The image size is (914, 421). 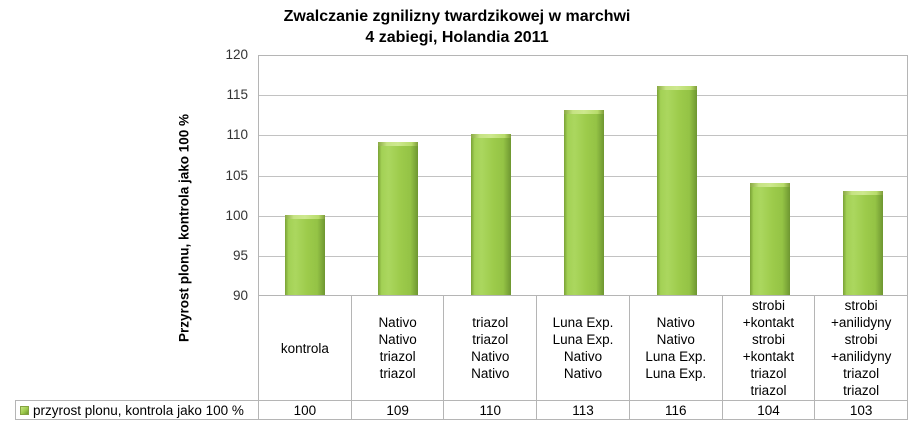 What do you see at coordinates (583, 410) in the screenshot?
I see `data-value-cell: 113` at bounding box center [583, 410].